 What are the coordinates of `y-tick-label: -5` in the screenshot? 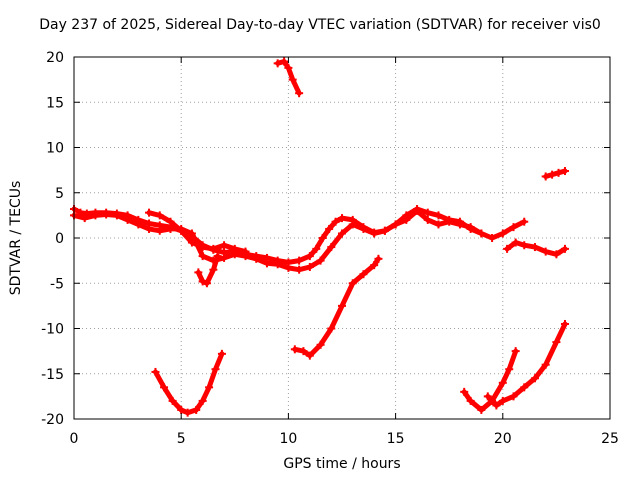 It's located at (57, 284).